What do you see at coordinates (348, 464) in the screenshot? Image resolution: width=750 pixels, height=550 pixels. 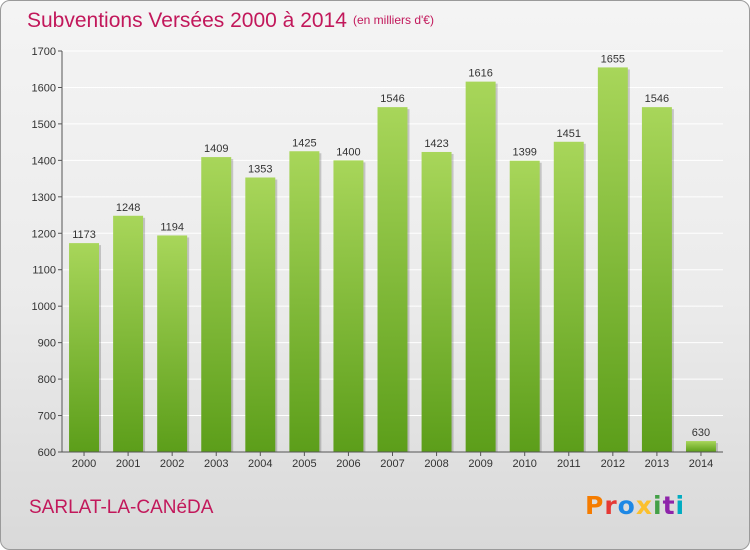 I see `x-tick-label: 2006` at bounding box center [348, 464].